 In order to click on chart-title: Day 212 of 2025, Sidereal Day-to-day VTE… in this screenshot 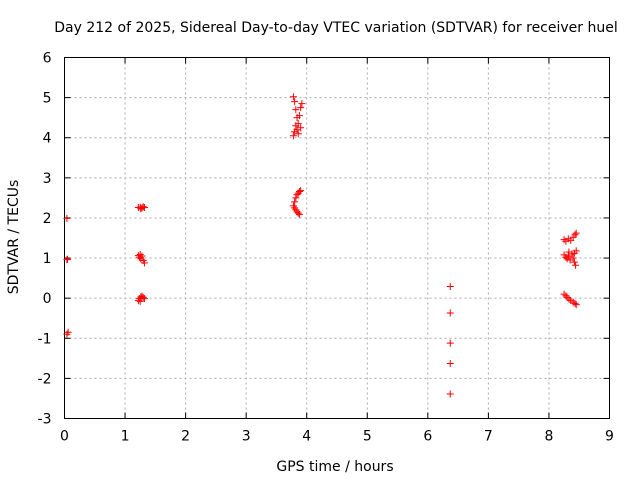, I will do `click(335, 28)`.